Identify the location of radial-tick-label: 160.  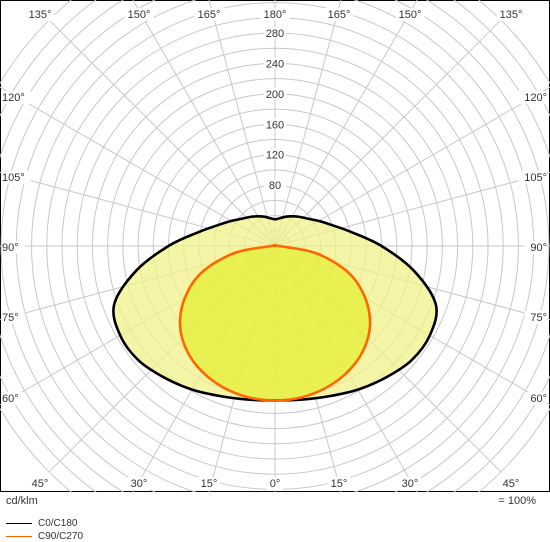
(275, 125).